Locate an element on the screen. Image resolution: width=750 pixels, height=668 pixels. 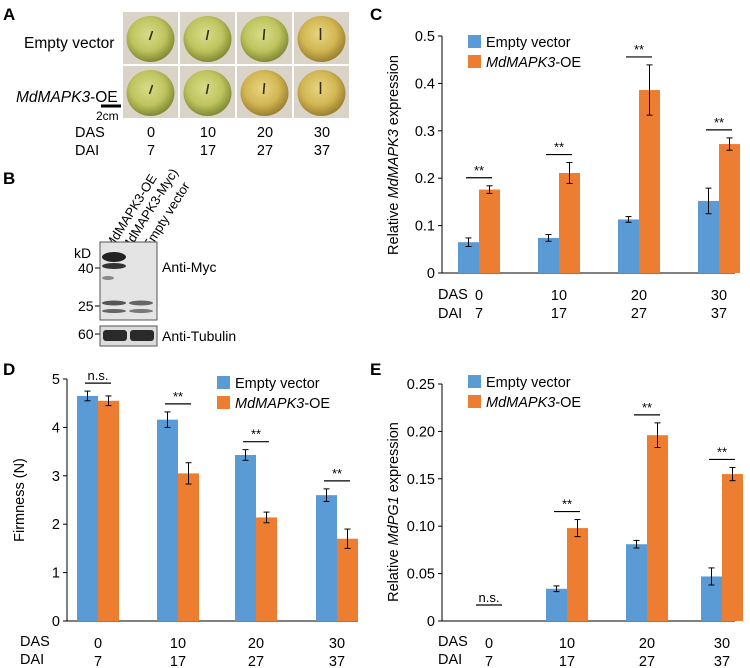
x-tick-label-das: 20 is located at coordinates (256, 644).